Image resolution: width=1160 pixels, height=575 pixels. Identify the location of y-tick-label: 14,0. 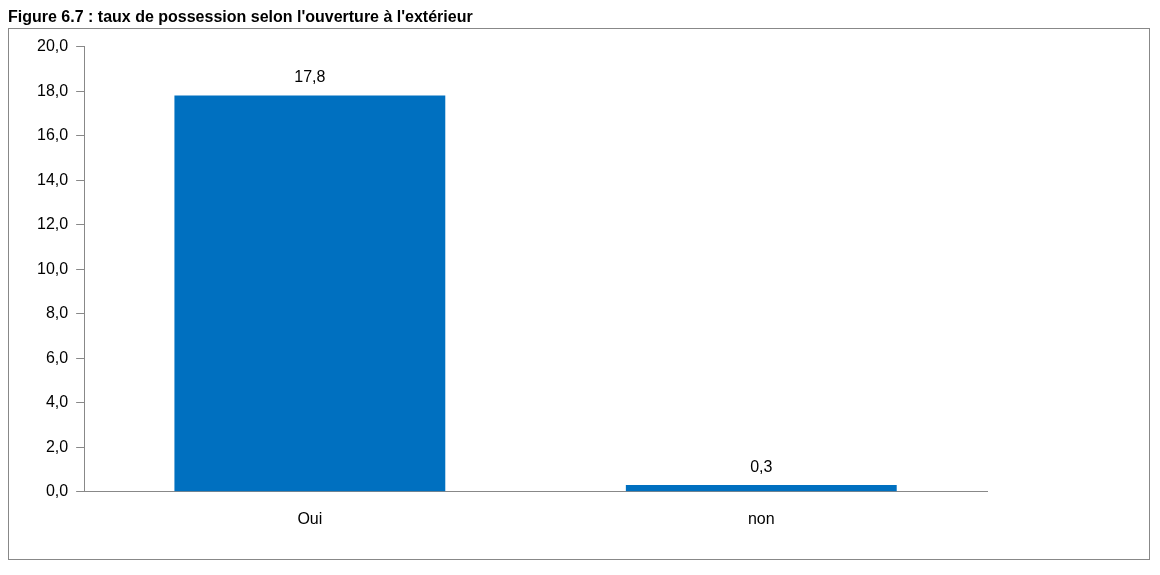
(53, 179).